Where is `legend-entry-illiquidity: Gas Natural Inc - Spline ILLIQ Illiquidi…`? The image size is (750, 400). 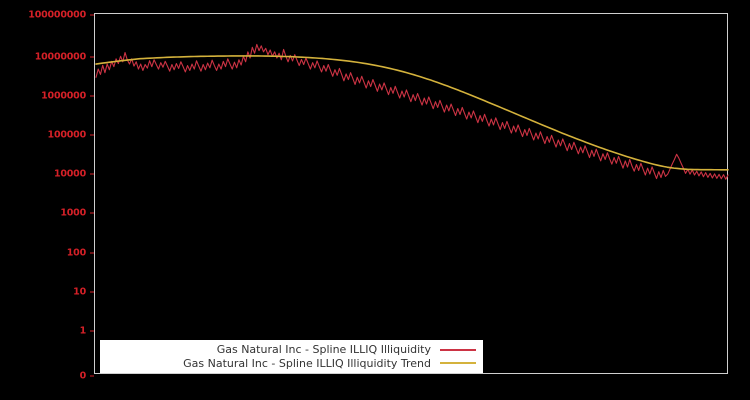 legend-entry-illiquidity: Gas Natural Inc - Spline ILLIQ Illiquidi… is located at coordinates (290, 350).